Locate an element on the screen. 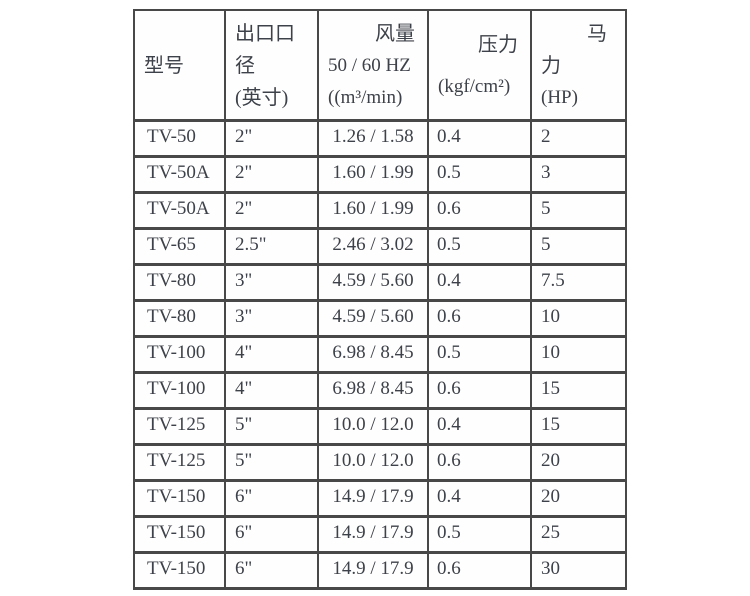  table-row: TV-150 6" 14.9 / 17.9 0.6 30 is located at coordinates (380, 570).